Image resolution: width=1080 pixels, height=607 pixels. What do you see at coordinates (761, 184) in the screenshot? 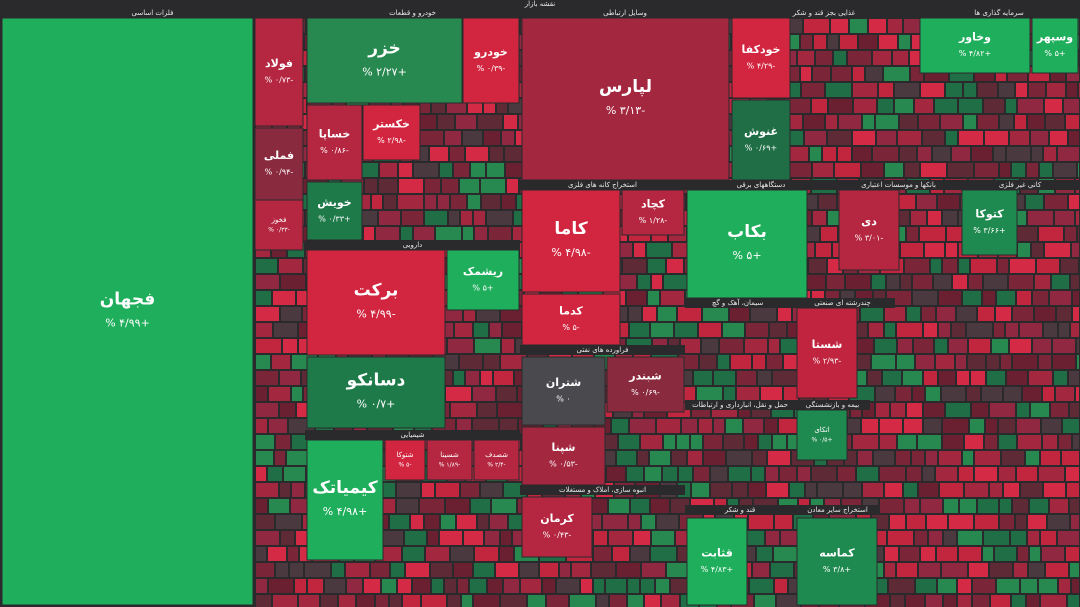
I see `sector-name: دستگاههای برقی` at bounding box center [761, 184].